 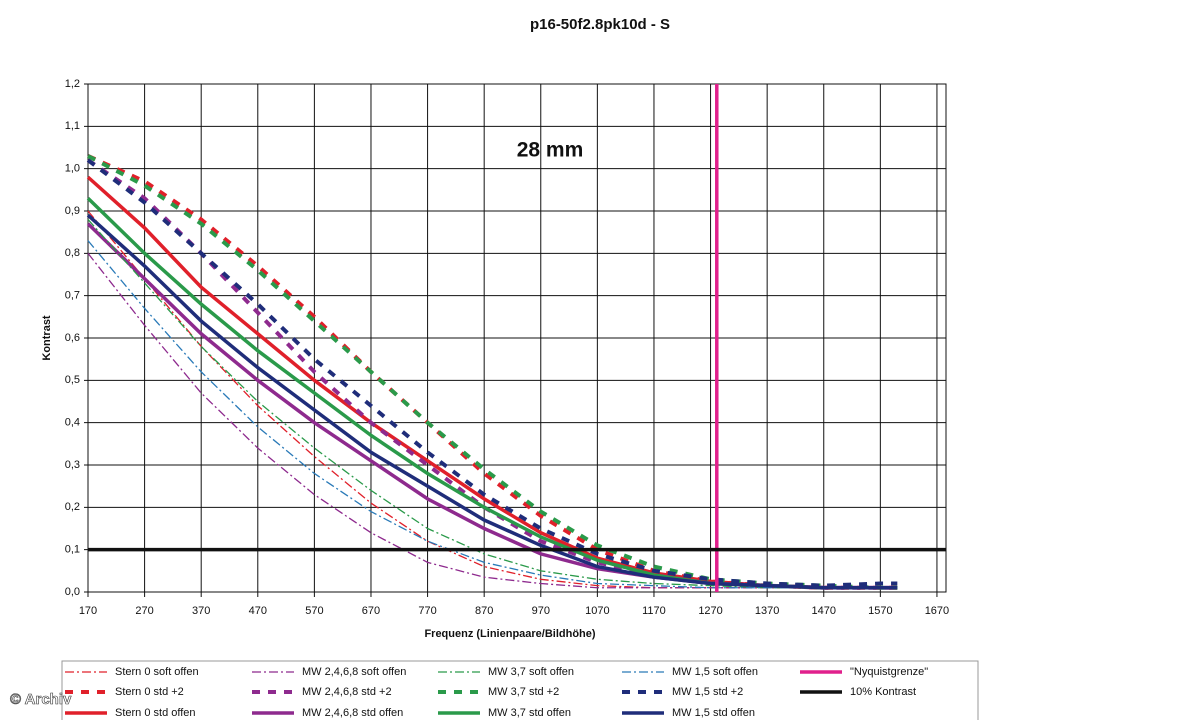 What do you see at coordinates (314, 611) in the screenshot?
I see `x-tick-label: 570` at bounding box center [314, 611].